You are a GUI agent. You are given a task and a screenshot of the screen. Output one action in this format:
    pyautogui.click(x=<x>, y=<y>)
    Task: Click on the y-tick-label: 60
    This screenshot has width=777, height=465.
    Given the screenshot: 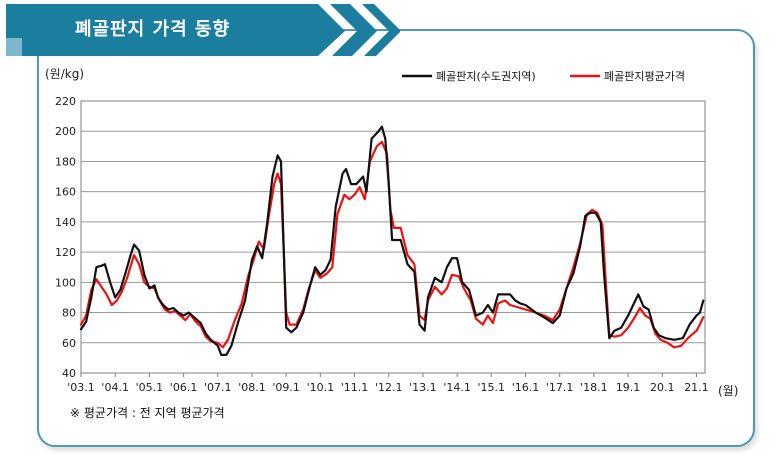 What is the action you would take?
    pyautogui.click(x=69, y=343)
    